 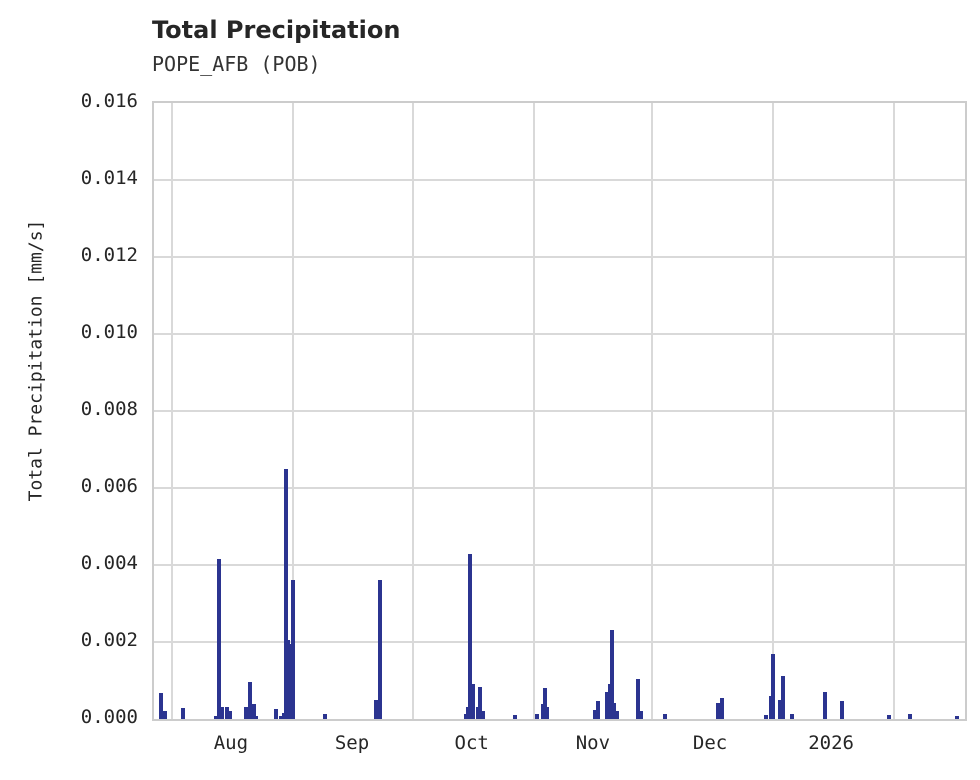 What do you see at coordinates (471, 743) in the screenshot?
I see `x-tick-label: Oct` at bounding box center [471, 743].